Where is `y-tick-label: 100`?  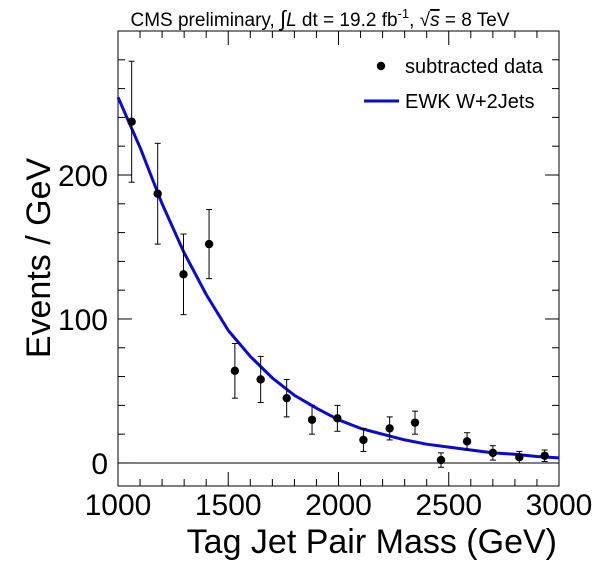 y-tick-label: 100 is located at coordinates (83, 320).